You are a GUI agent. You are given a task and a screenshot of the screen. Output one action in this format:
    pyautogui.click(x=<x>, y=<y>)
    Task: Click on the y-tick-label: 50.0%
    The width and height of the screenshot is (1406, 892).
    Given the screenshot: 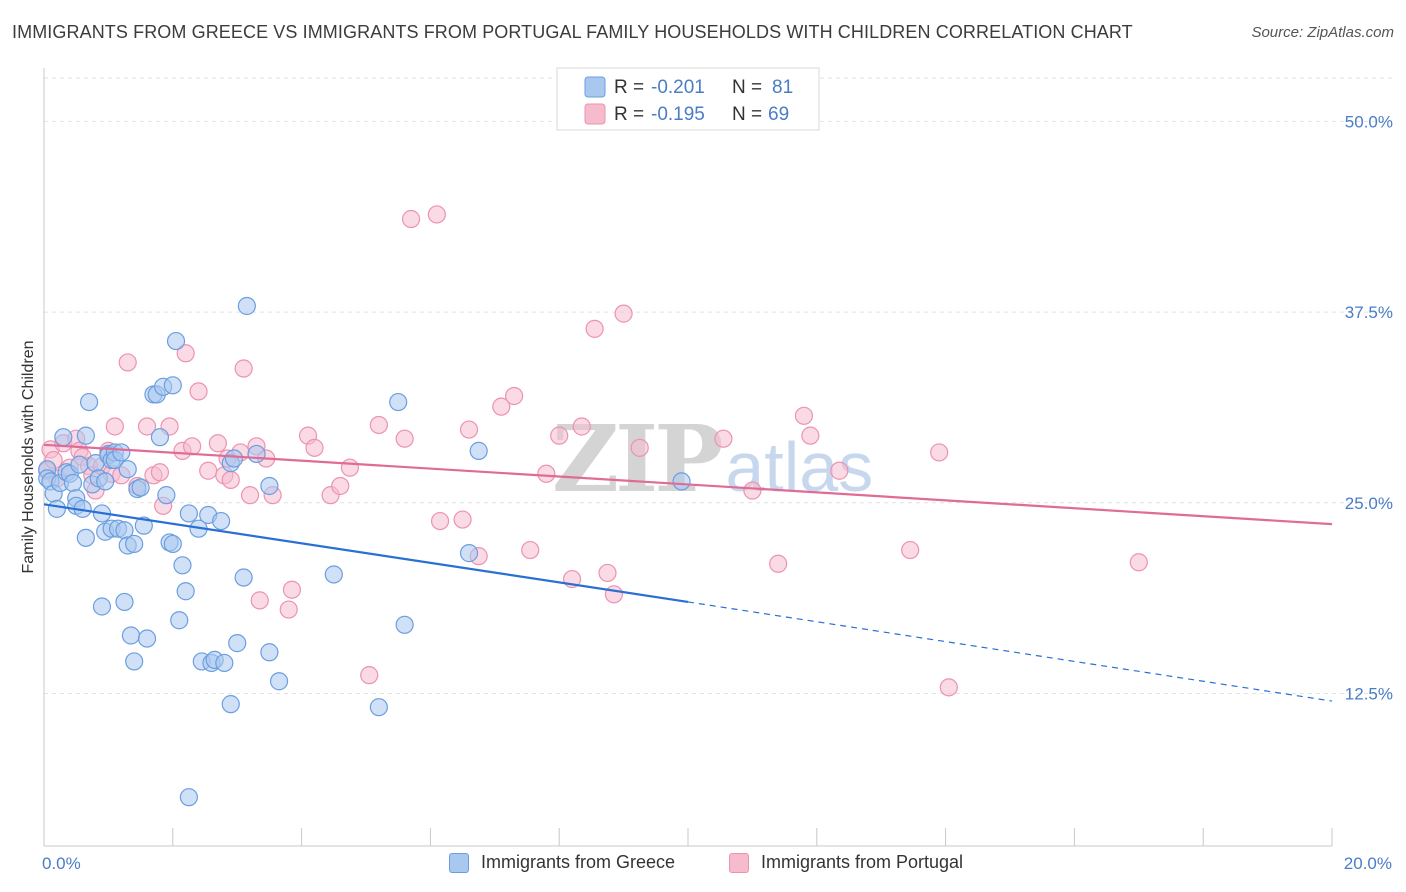 What is the action you would take?
    pyautogui.click(x=1369, y=121)
    